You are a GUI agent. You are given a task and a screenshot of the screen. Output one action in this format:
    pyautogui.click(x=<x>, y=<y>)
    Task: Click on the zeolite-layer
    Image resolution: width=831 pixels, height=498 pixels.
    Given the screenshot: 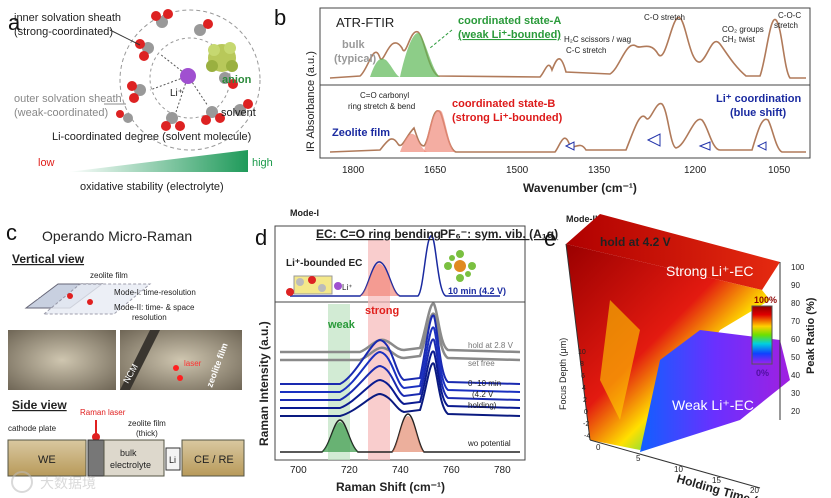 What is the action you would take?
    pyautogui.click(x=96, y=458)
    